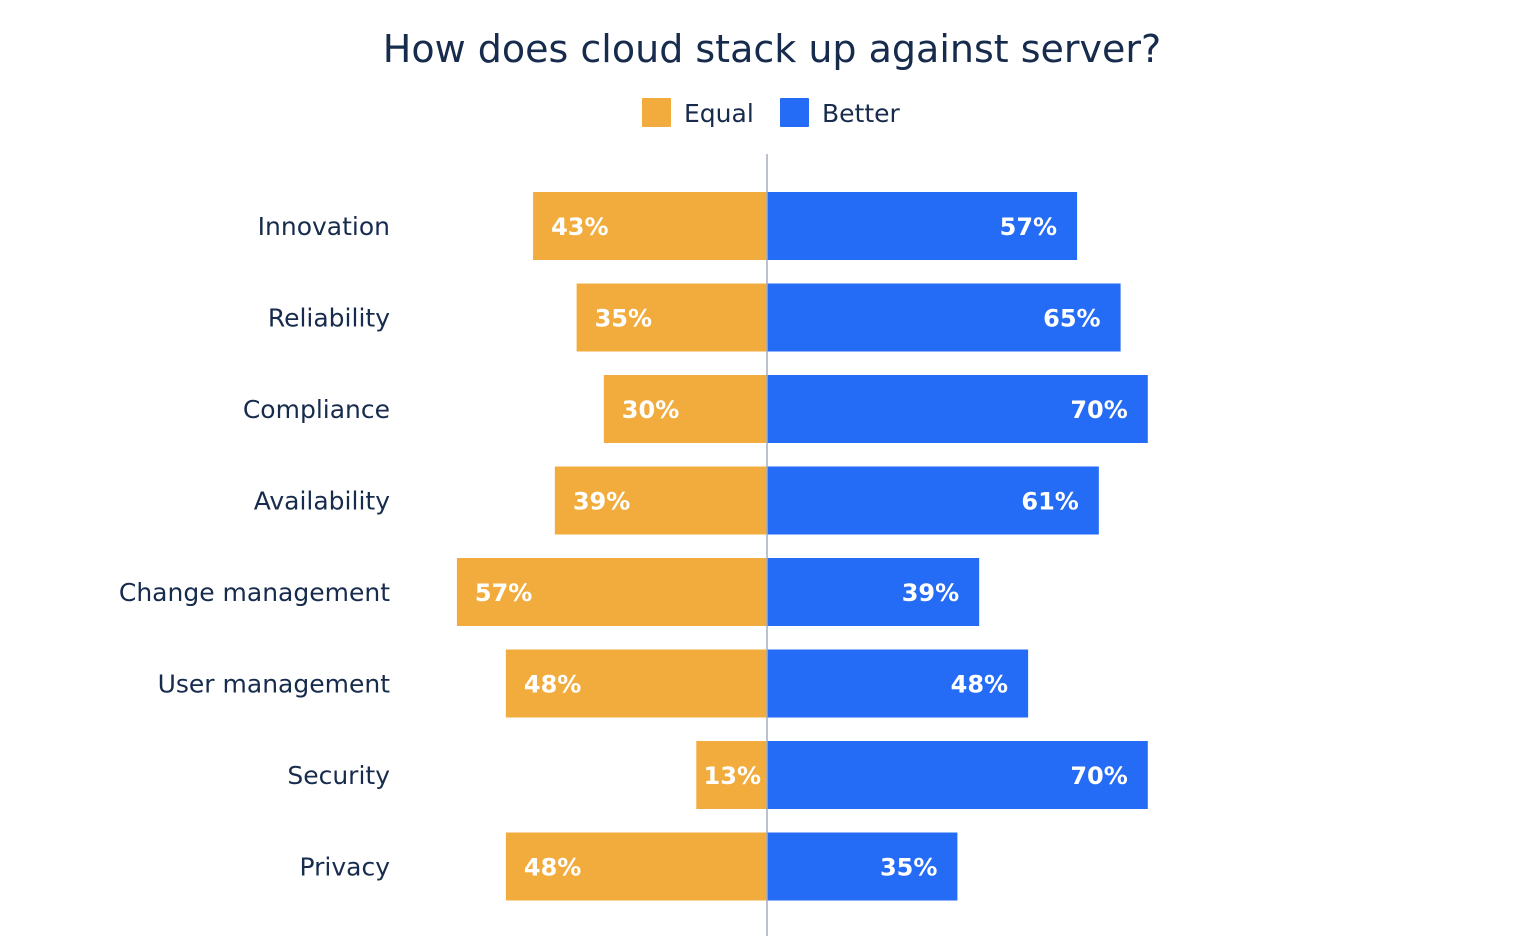  What do you see at coordinates (933, 500) in the screenshot?
I see `bar-better-availability` at bounding box center [933, 500].